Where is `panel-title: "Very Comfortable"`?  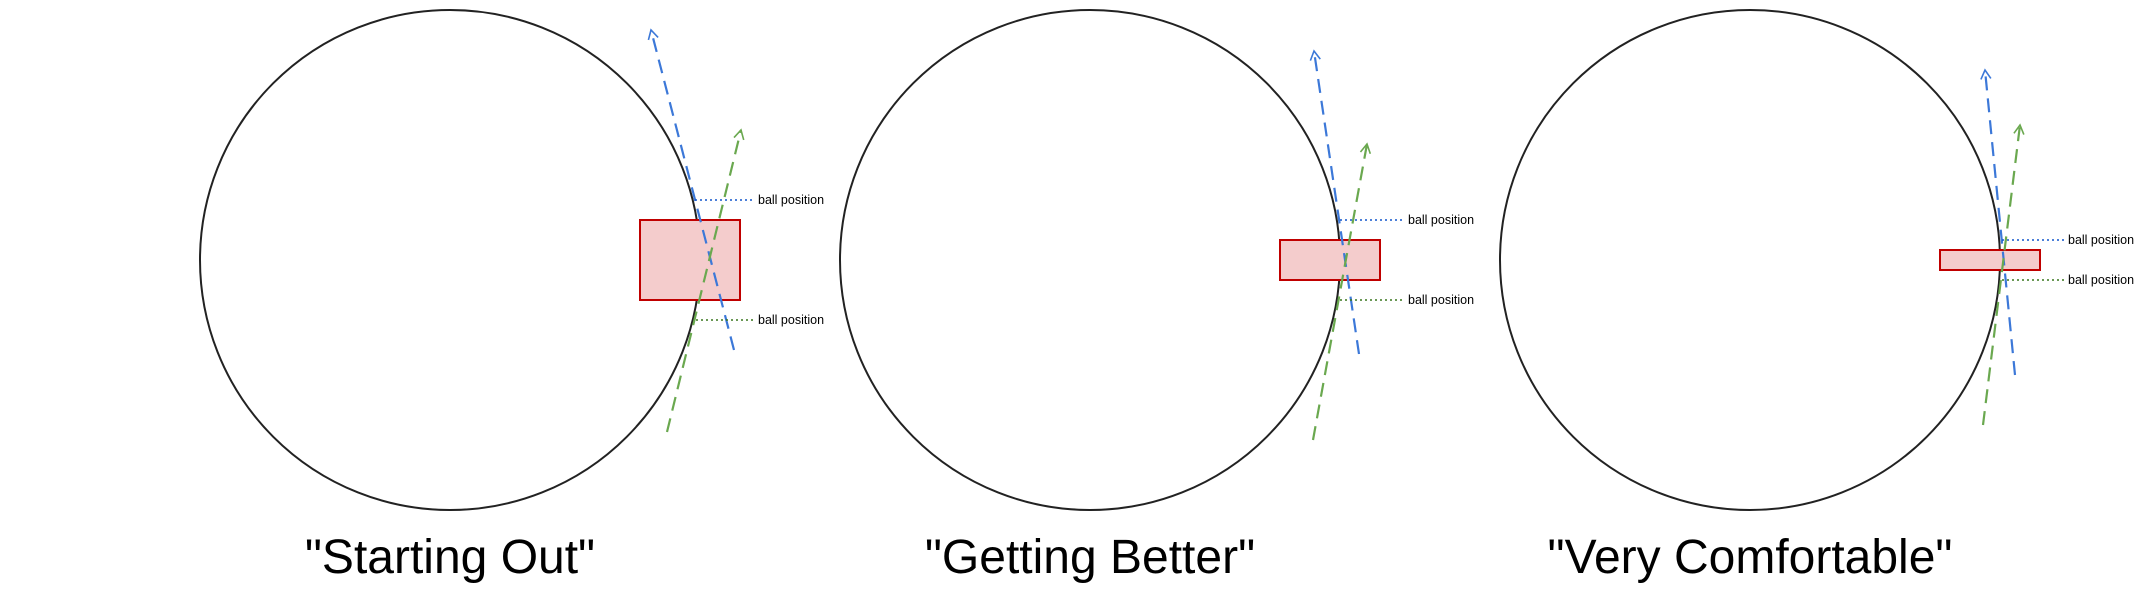
panel-title: "Very Comfortable" is located at coordinates (1750, 557).